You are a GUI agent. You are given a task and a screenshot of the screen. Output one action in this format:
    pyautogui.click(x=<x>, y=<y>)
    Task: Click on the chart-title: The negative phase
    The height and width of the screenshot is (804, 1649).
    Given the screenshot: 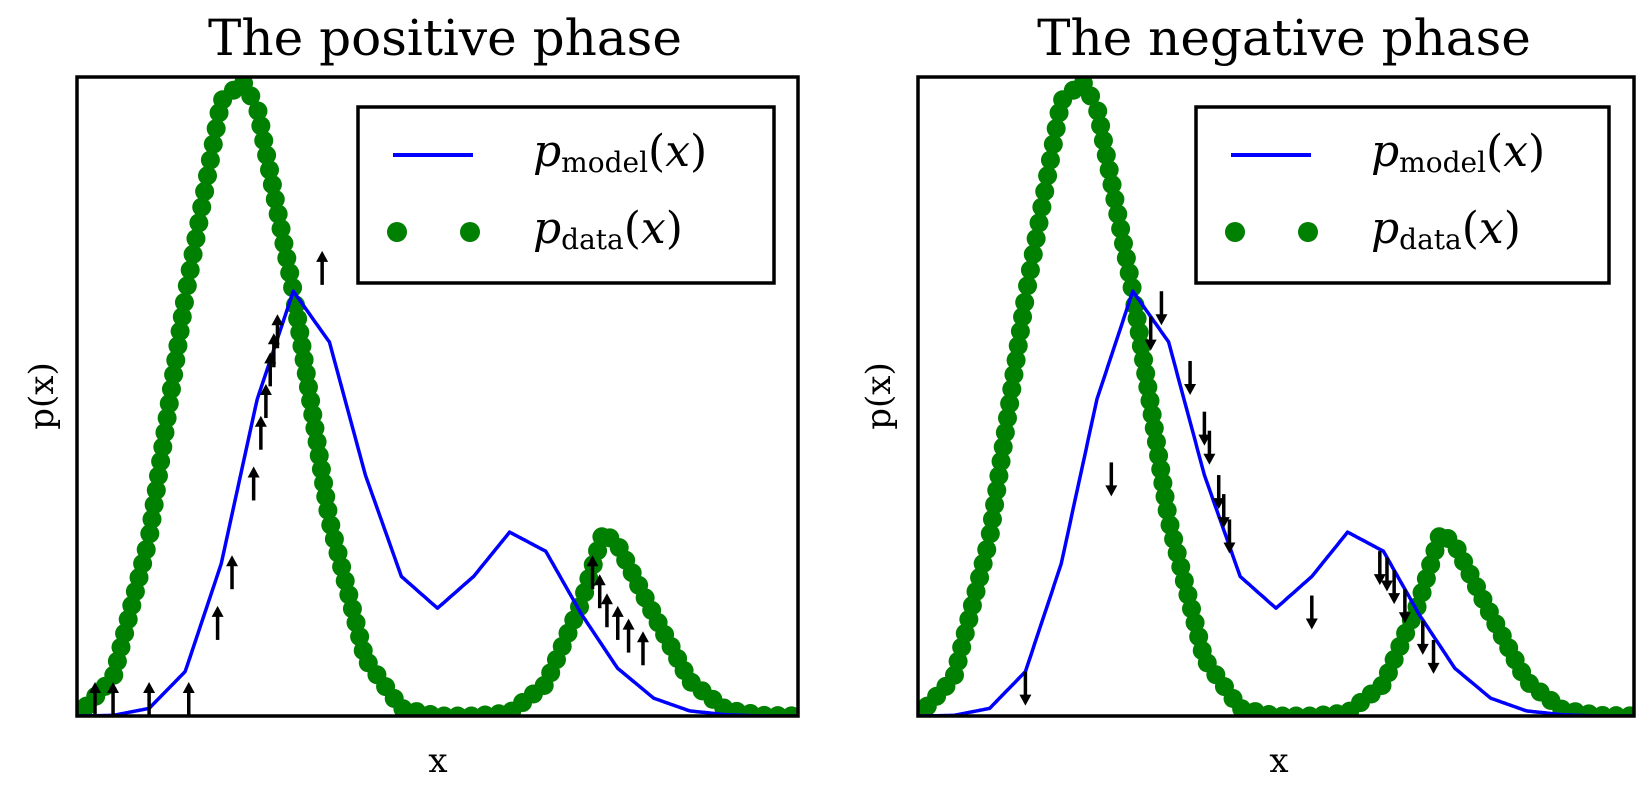 What is the action you would take?
    pyautogui.click(x=1284, y=38)
    